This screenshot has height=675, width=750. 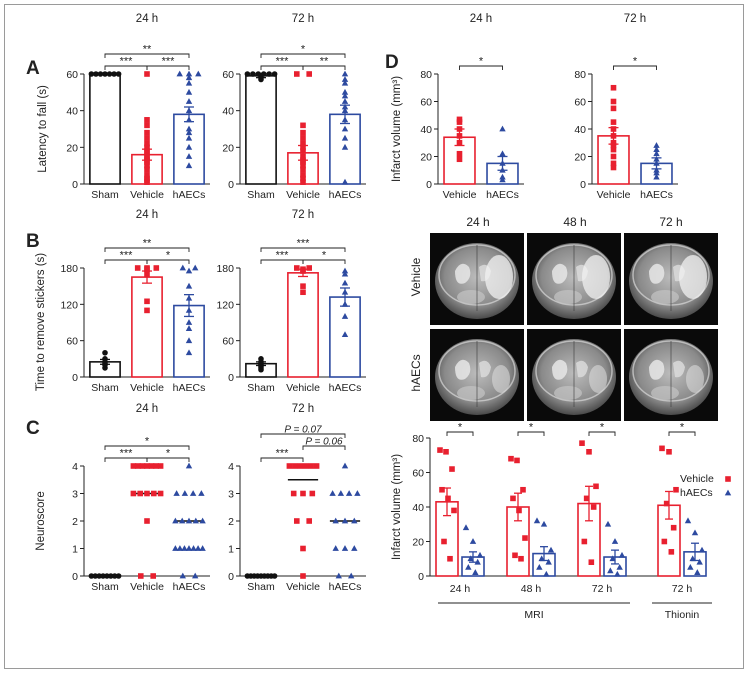 I want to click on mri-col-label-24h: 24 h, so click(x=477, y=222).